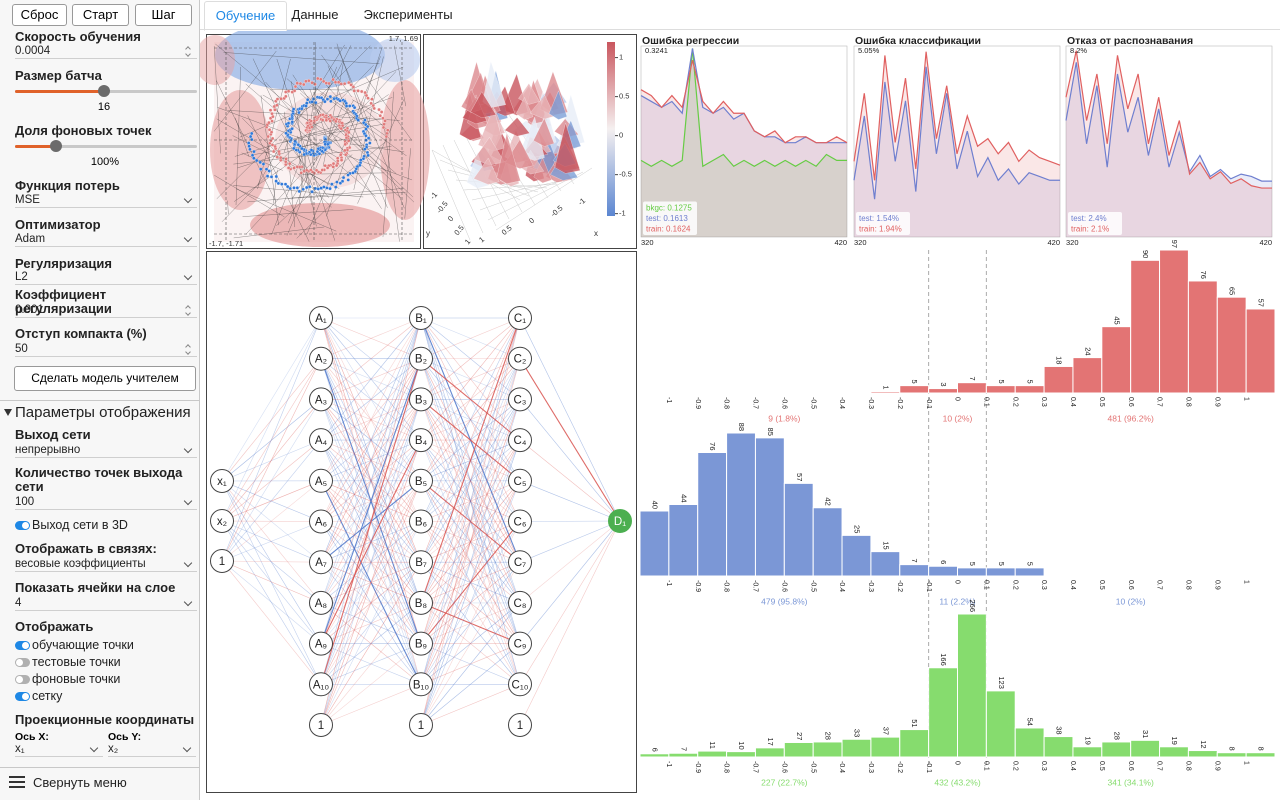 The height and width of the screenshot is (800, 1280). I want to click on select: Adam, so click(106, 239).